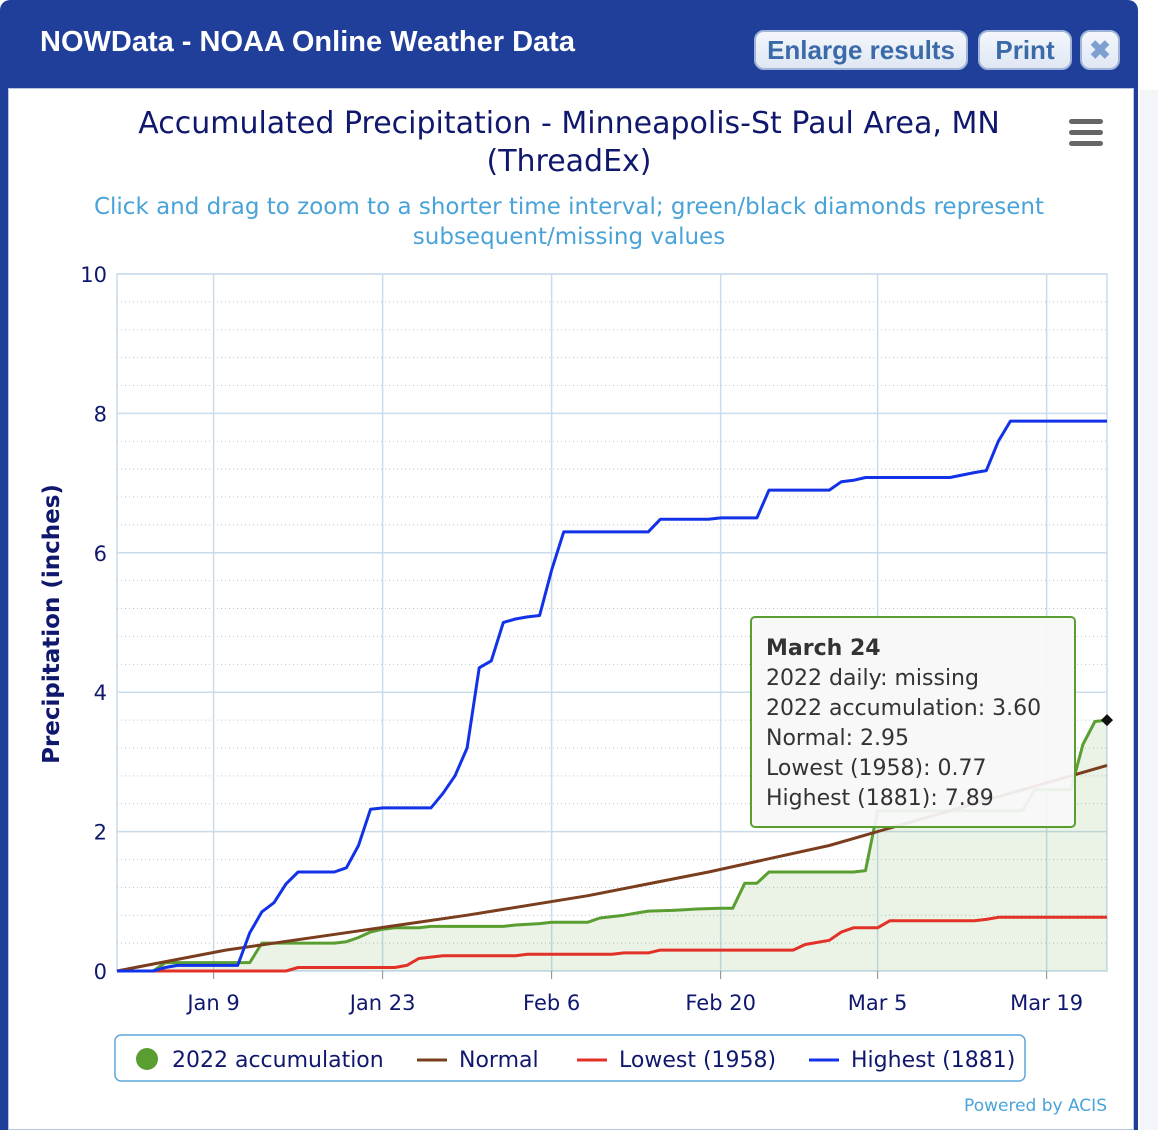  Describe the element at coordinates (697, 1060) in the screenshot. I see `legend-lowest-label: Lowest (1958)` at that location.